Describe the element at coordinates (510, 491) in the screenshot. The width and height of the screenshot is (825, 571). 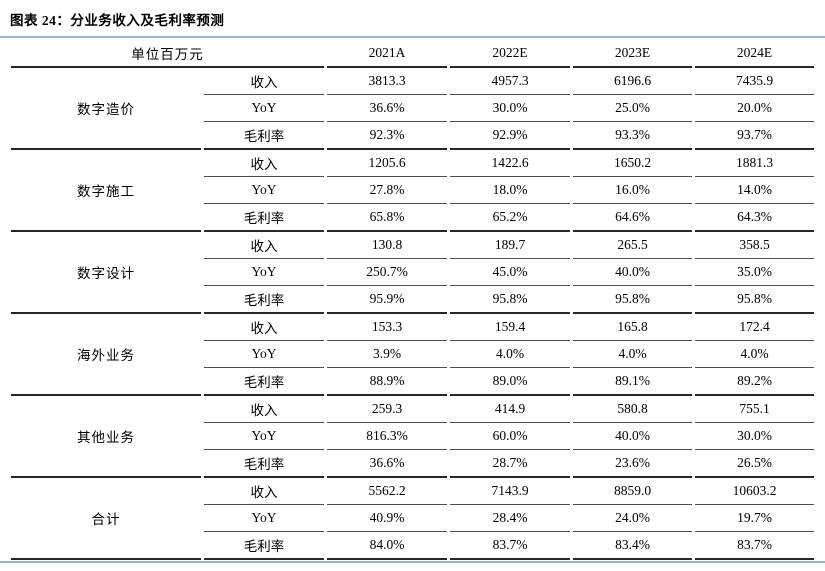
I see `cell-value: 7143.9` at that location.